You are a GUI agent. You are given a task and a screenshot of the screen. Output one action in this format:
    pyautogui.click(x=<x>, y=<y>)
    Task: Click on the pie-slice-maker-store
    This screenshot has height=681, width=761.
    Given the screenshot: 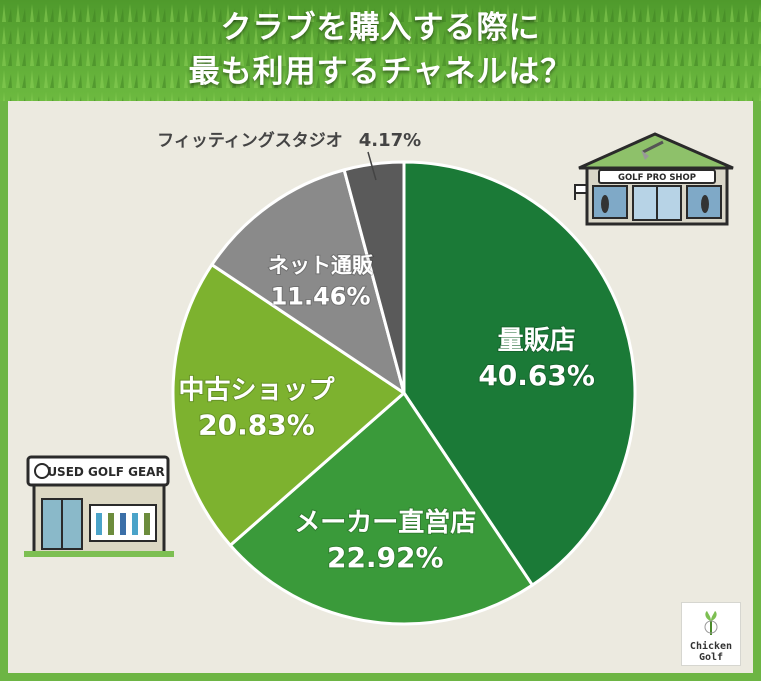 What is the action you would take?
    pyautogui.click(x=381, y=508)
    